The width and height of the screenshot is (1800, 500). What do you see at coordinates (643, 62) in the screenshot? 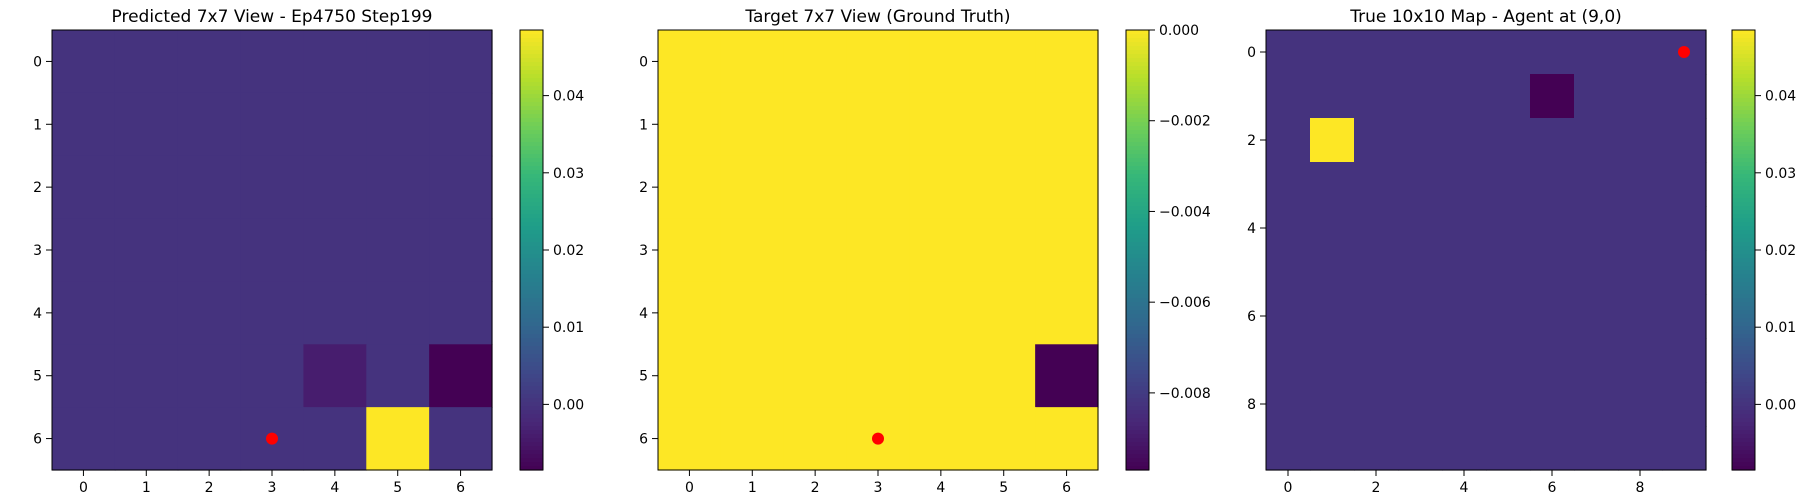
I see `y-tick-label: 0` at bounding box center [643, 62].